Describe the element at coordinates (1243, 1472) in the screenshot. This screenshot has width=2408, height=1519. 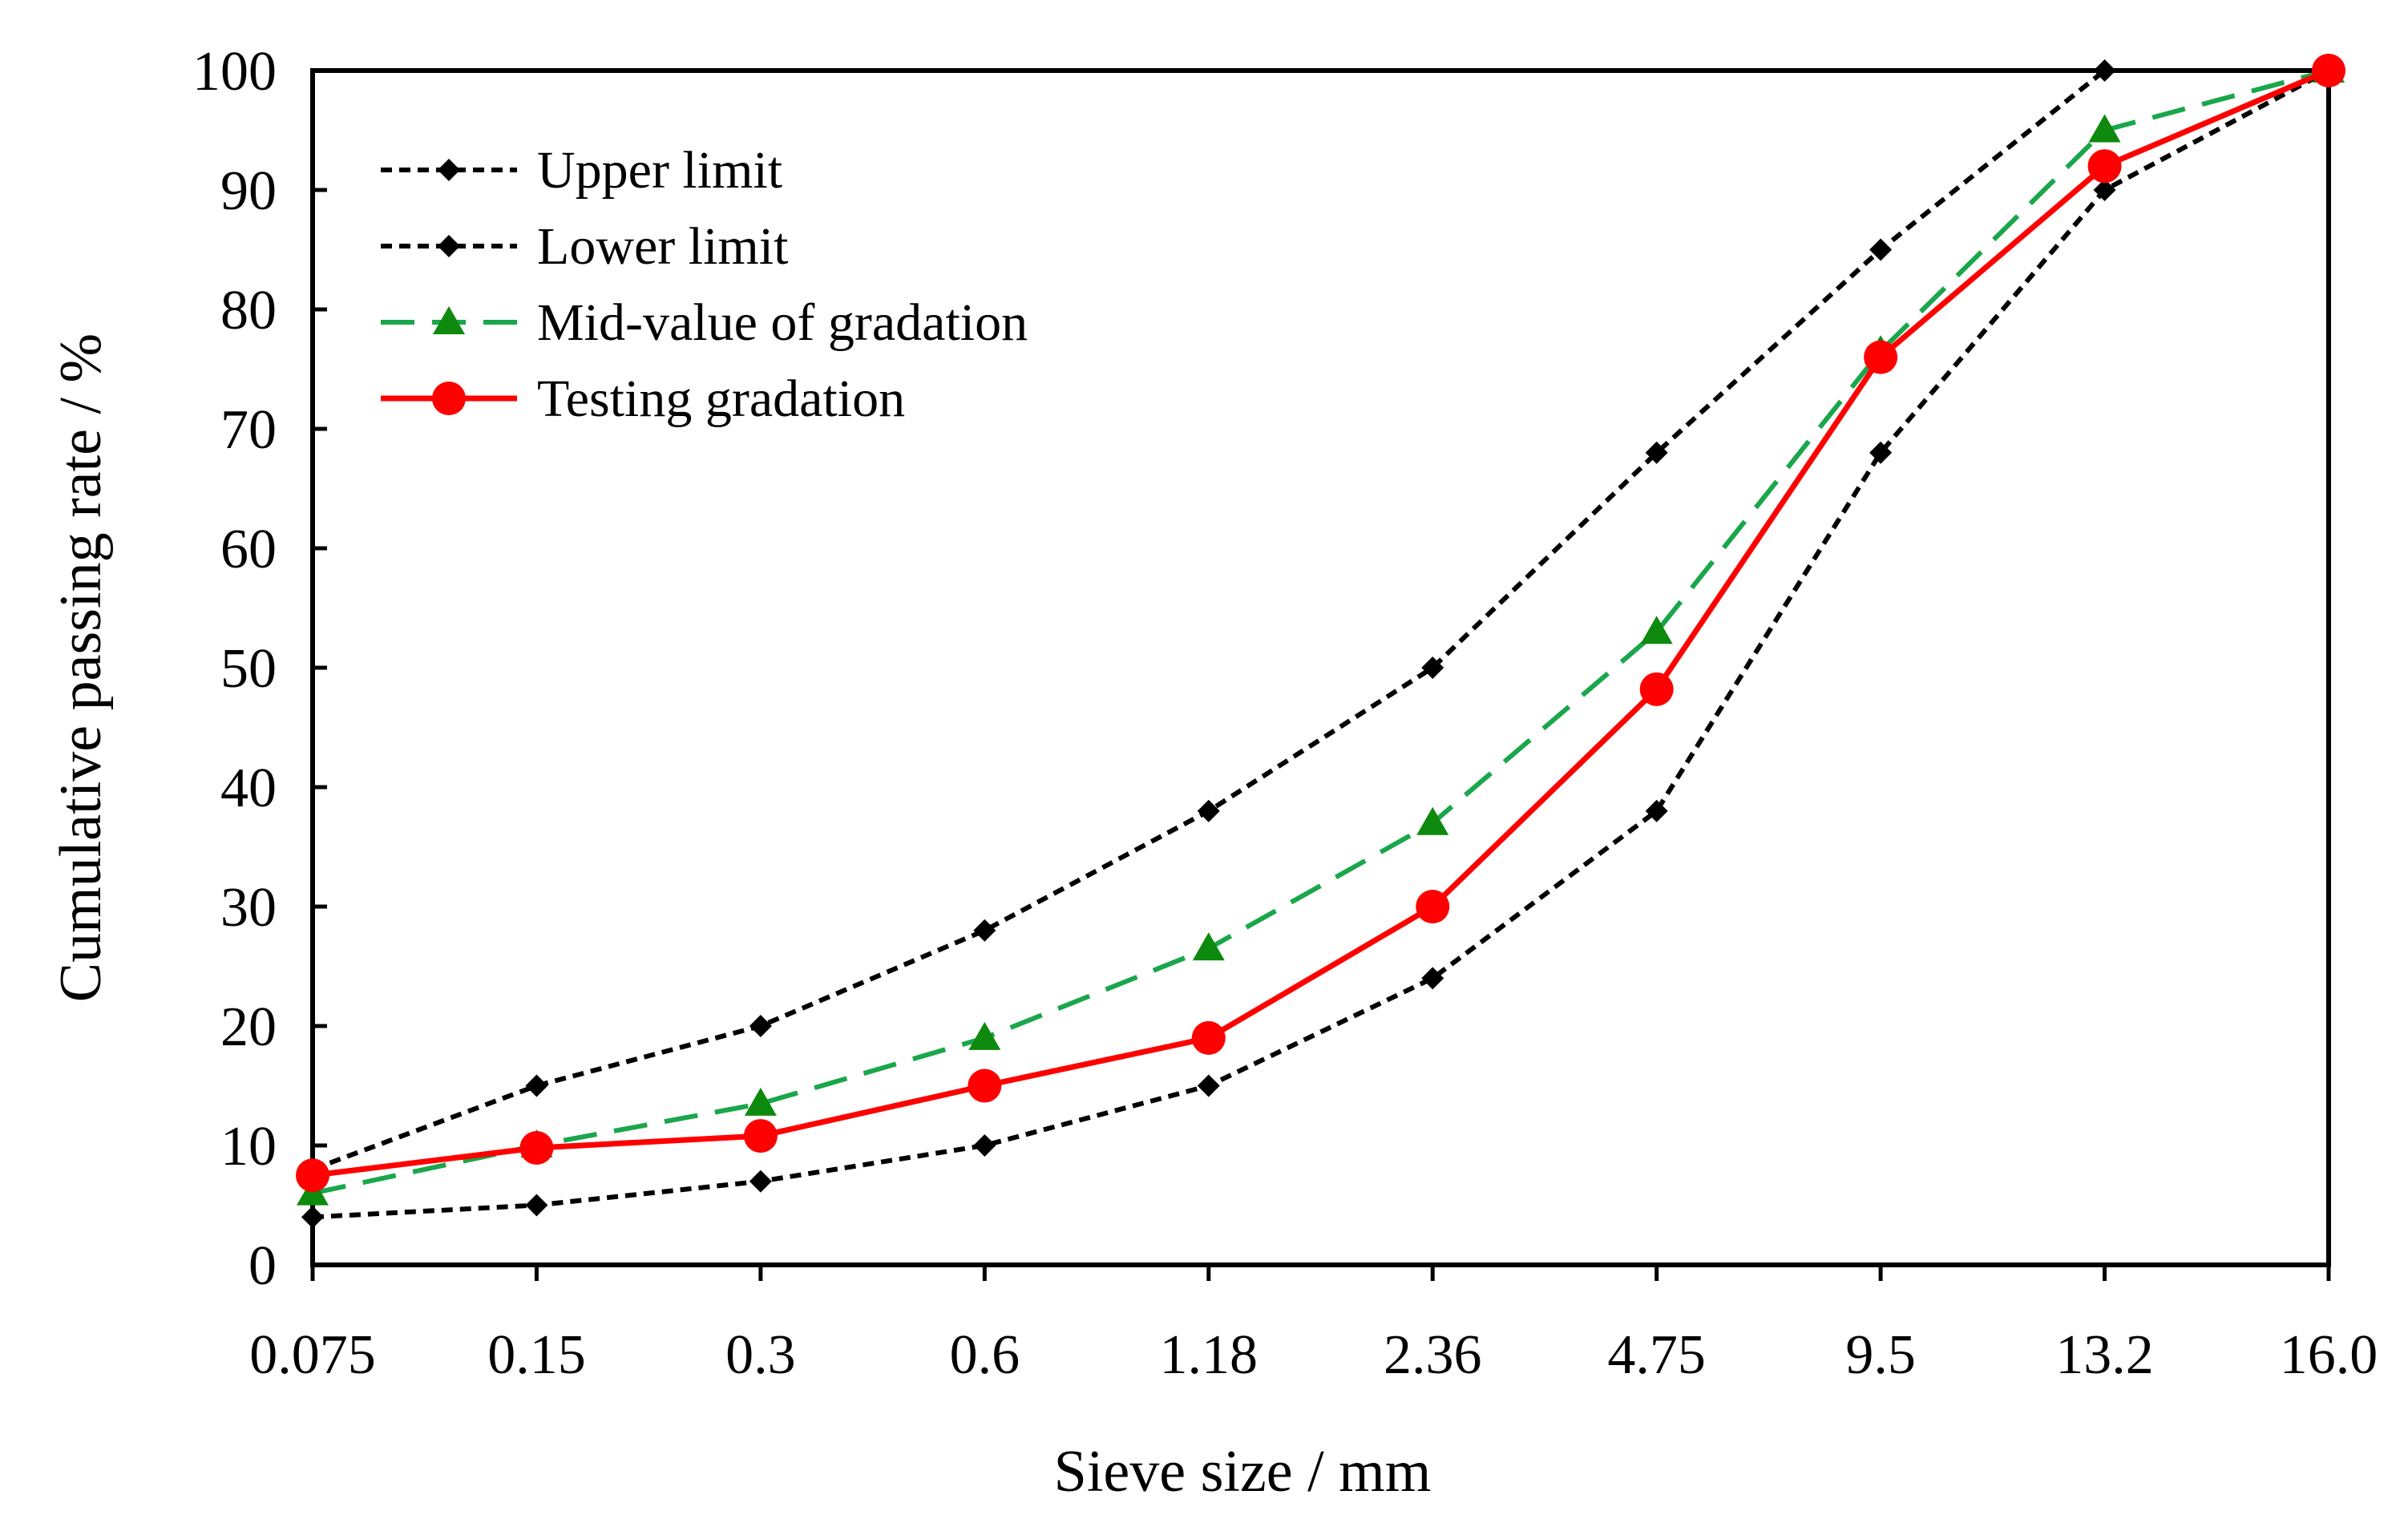
I see `x-axis-label: Sieve size / mm` at that location.